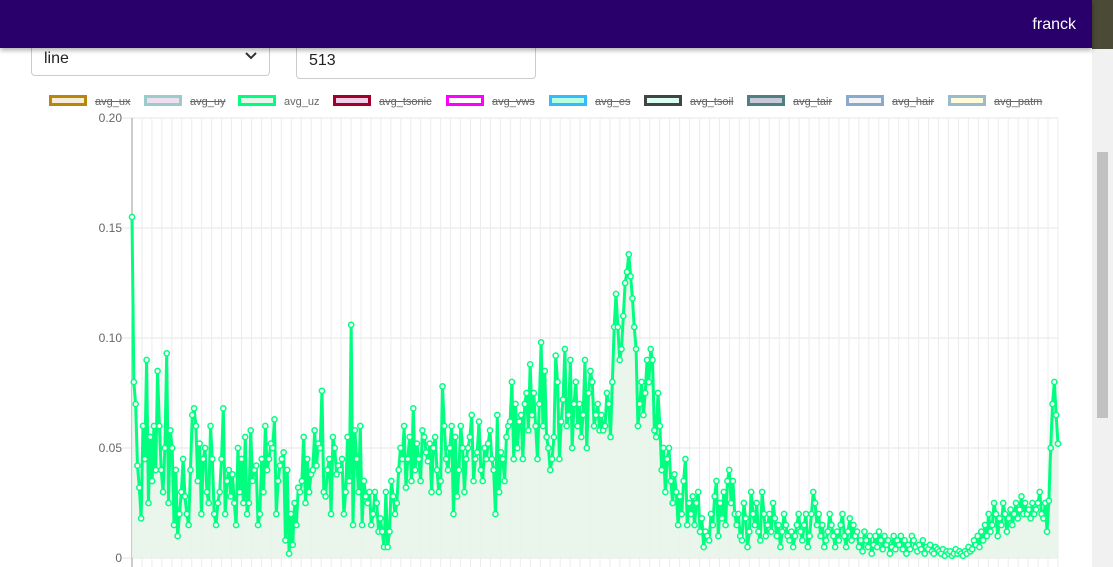 This screenshot has width=1113, height=567. What do you see at coordinates (251, 56) in the screenshot?
I see `chevron-down-icon` at bounding box center [251, 56].